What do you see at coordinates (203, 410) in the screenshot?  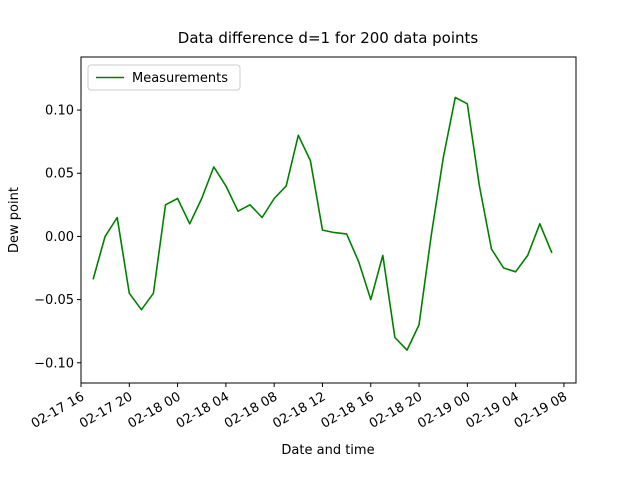 I see `x-tick-label: 02-18 04` at bounding box center [203, 410].